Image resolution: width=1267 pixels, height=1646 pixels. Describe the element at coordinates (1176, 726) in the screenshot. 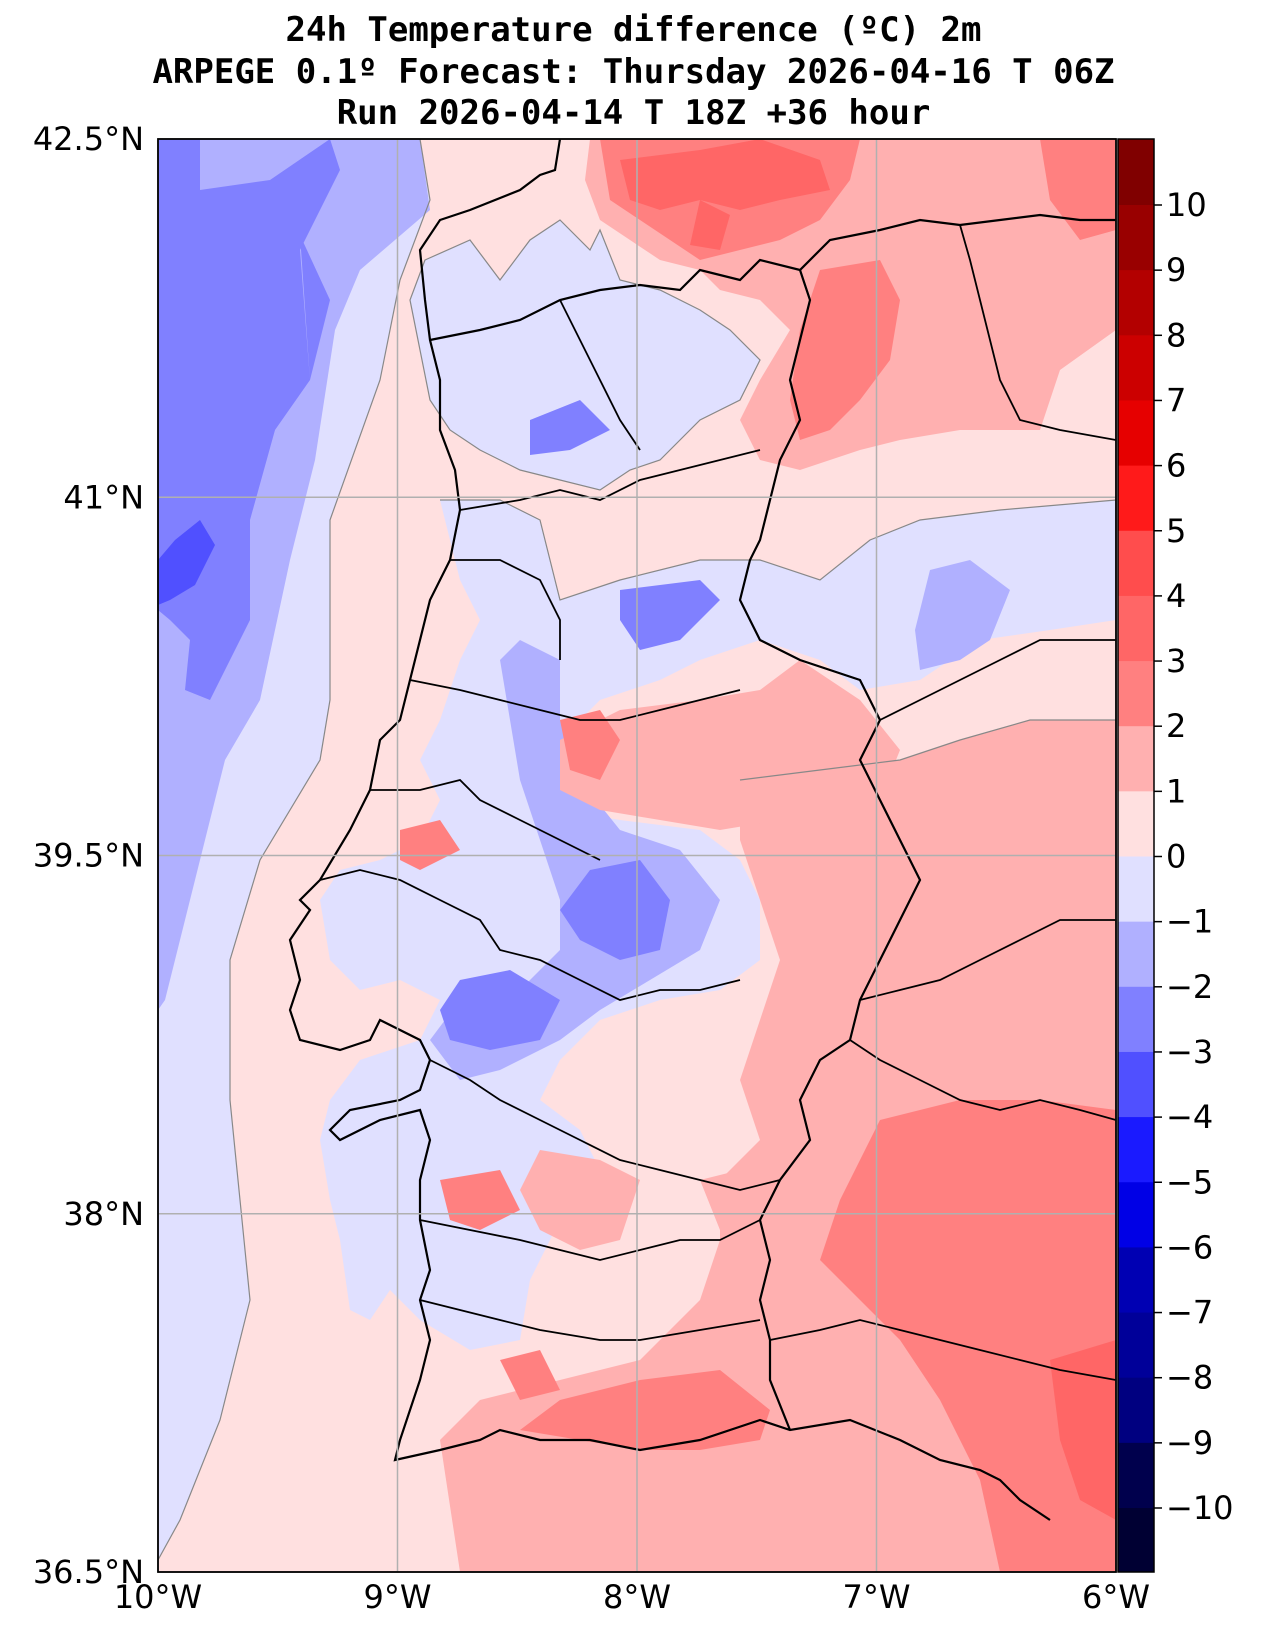

I see `colorbar-label: 2` at that location.